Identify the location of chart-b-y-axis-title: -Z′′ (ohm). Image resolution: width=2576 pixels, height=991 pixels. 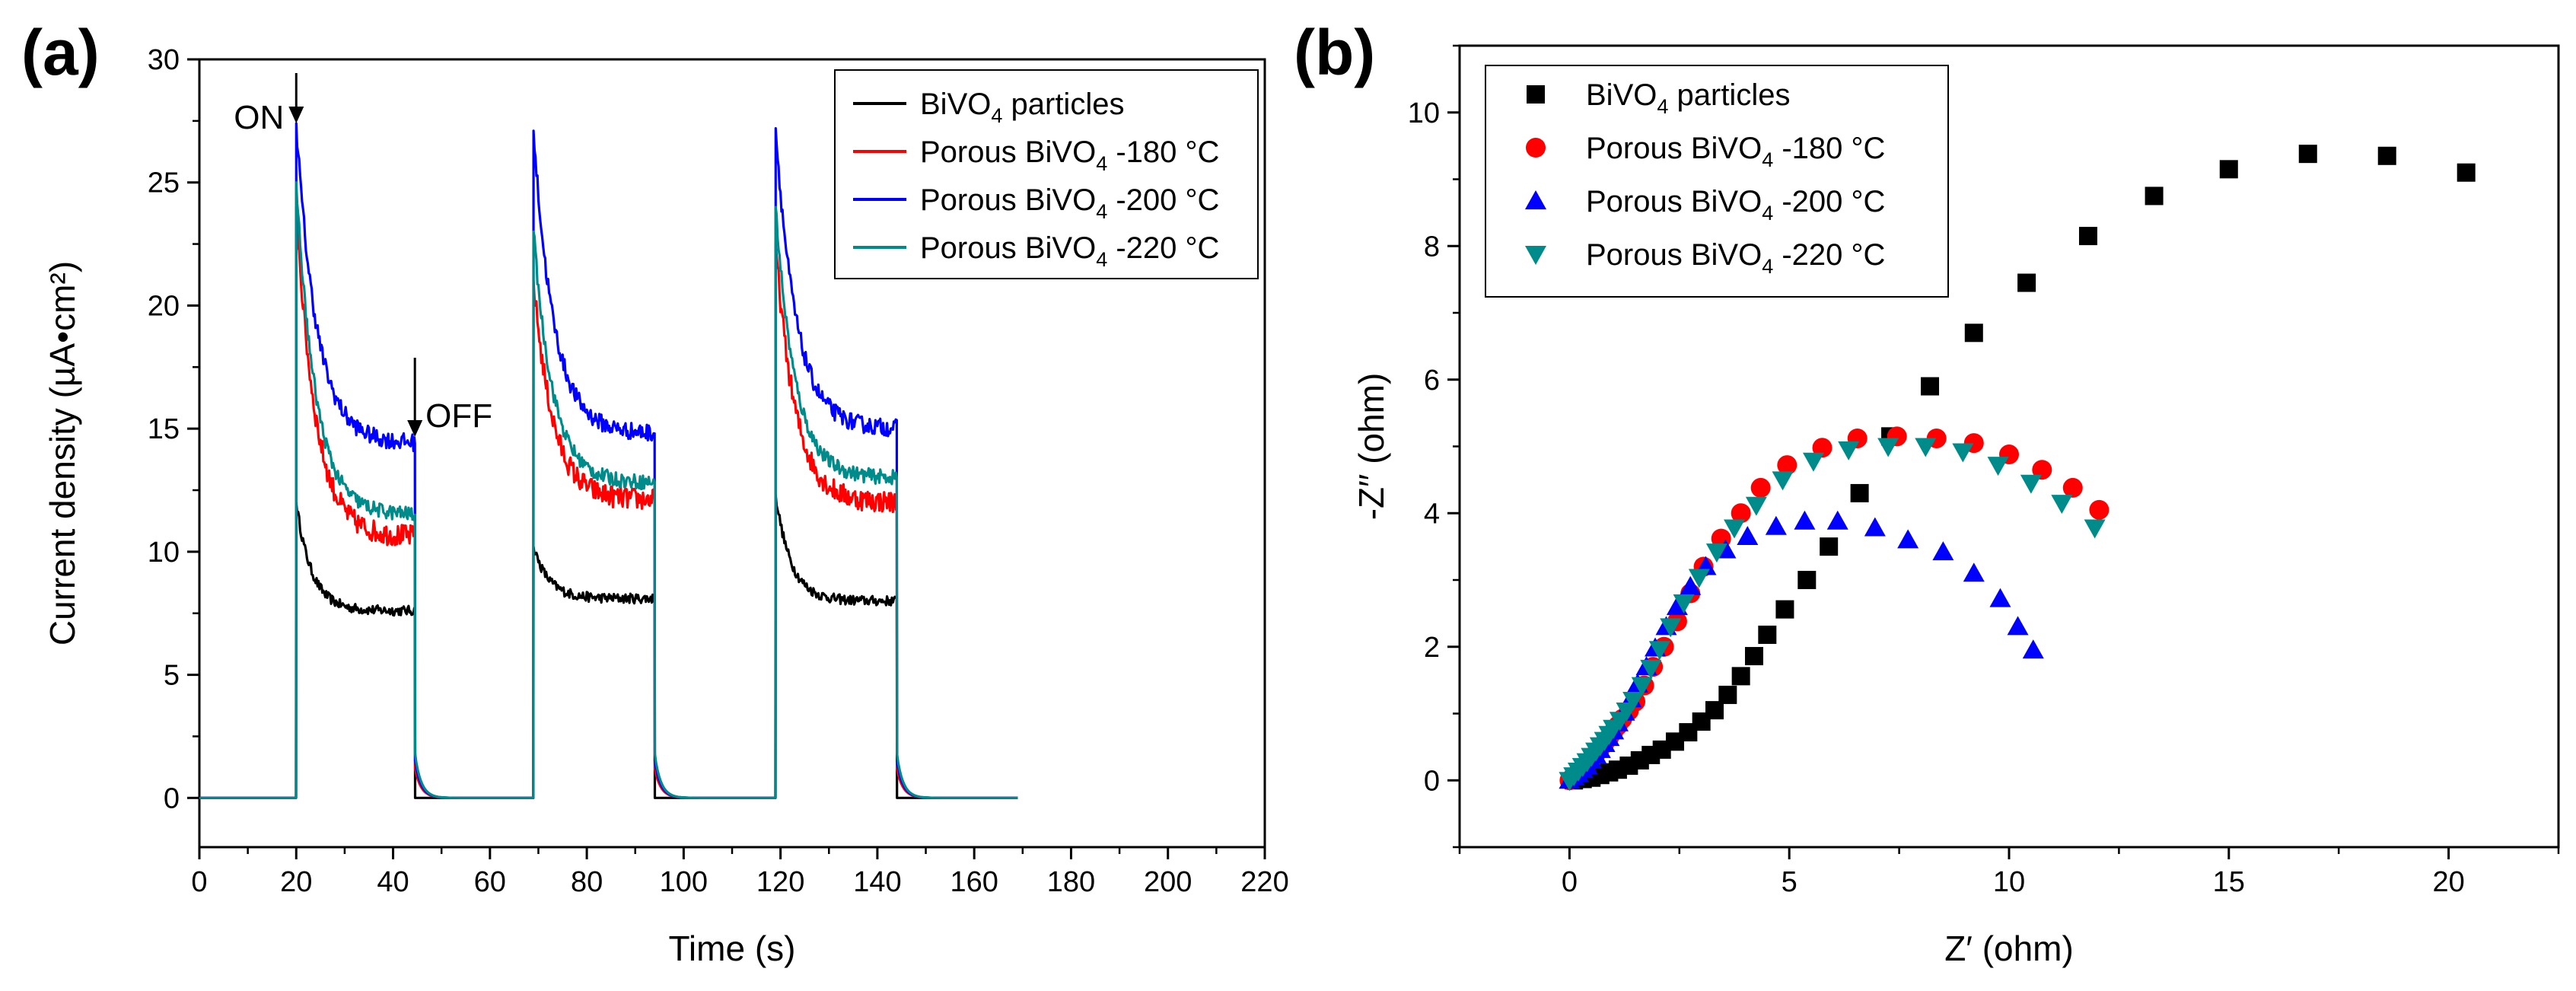
(1371, 447).